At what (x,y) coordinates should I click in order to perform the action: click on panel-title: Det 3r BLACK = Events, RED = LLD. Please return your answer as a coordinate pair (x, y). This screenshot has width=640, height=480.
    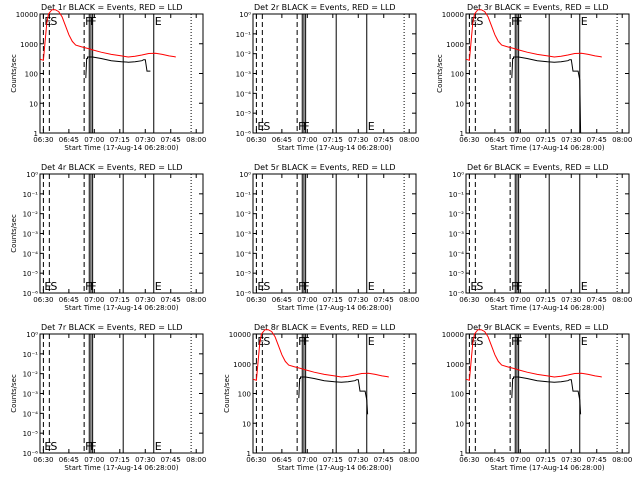
    Looking at the image, I should click on (538, 7).